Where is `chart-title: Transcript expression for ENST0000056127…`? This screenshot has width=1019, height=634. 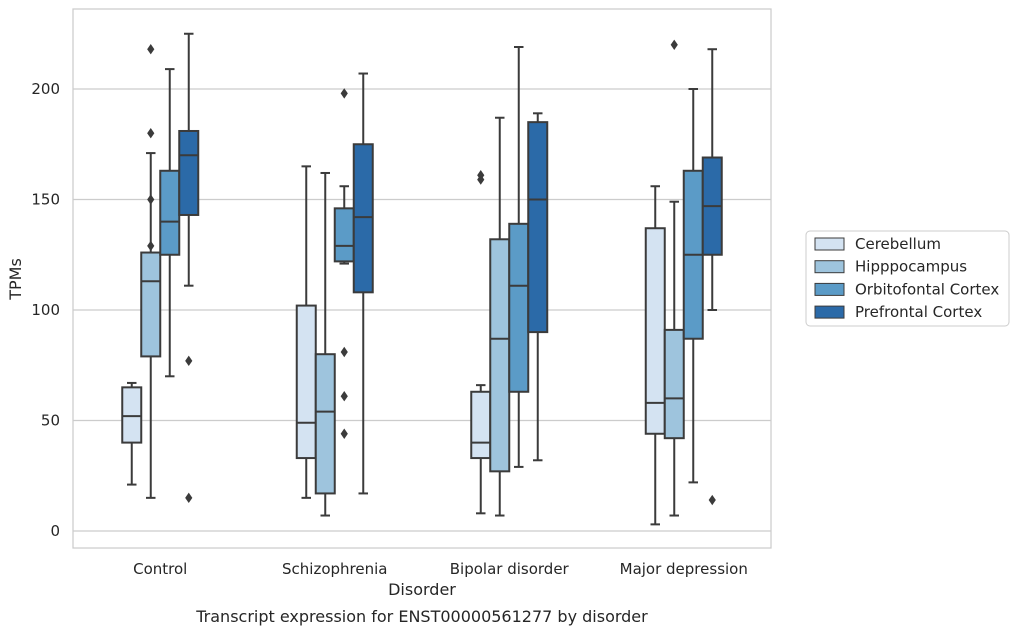 chart-title: Transcript expression for ENST0000056127… is located at coordinates (421, 616).